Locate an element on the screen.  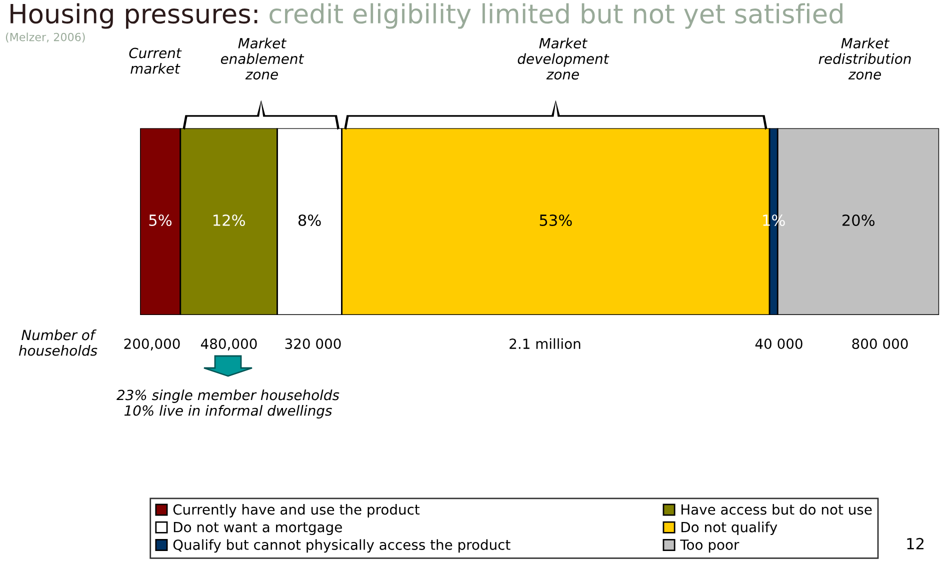
text: Market redistribution zone is located at coordinates (864, 59).